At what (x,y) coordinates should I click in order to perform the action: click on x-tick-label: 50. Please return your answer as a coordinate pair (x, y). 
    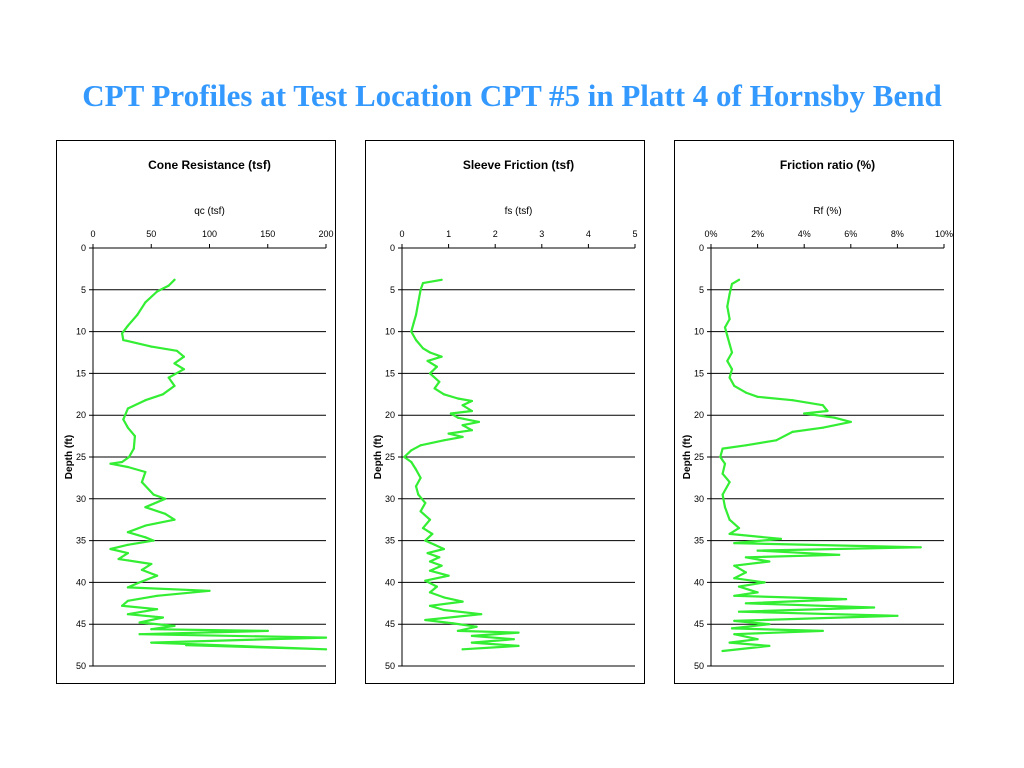
    Looking at the image, I should click on (151, 234).